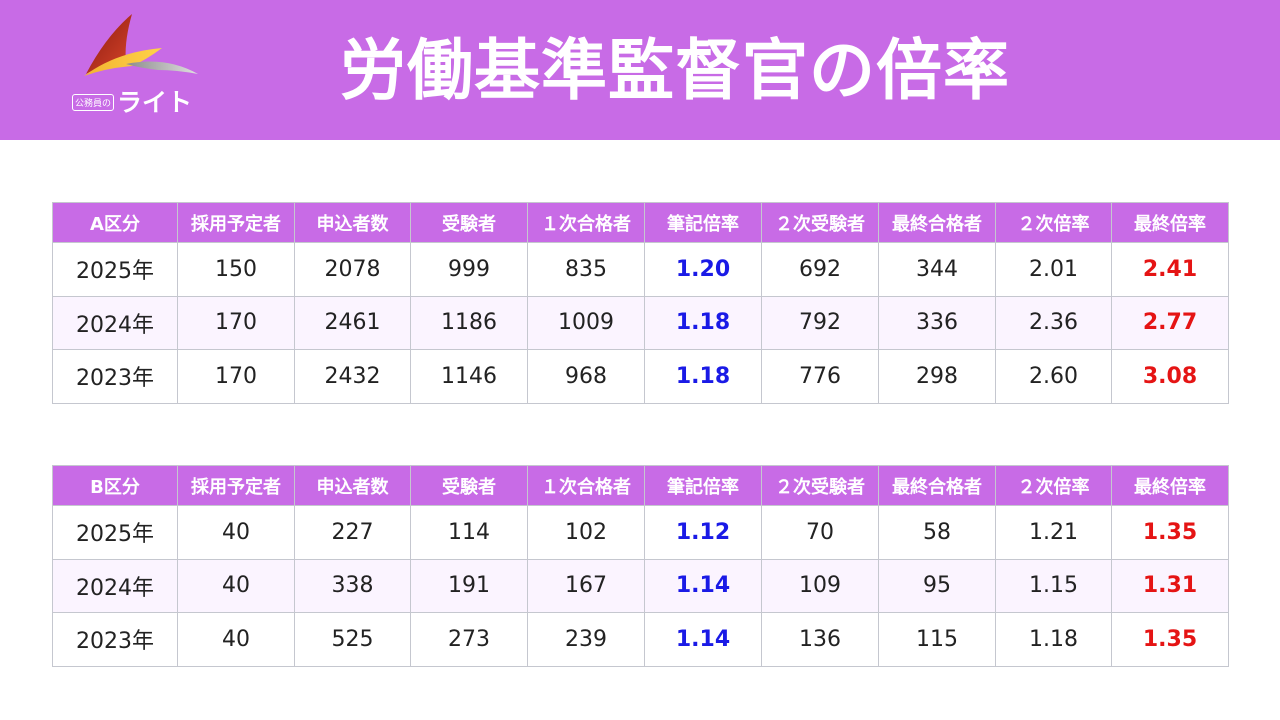 The image size is (1280, 720). Describe the element at coordinates (352, 639) in the screenshot. I see `cell-applicants: 525` at that location.